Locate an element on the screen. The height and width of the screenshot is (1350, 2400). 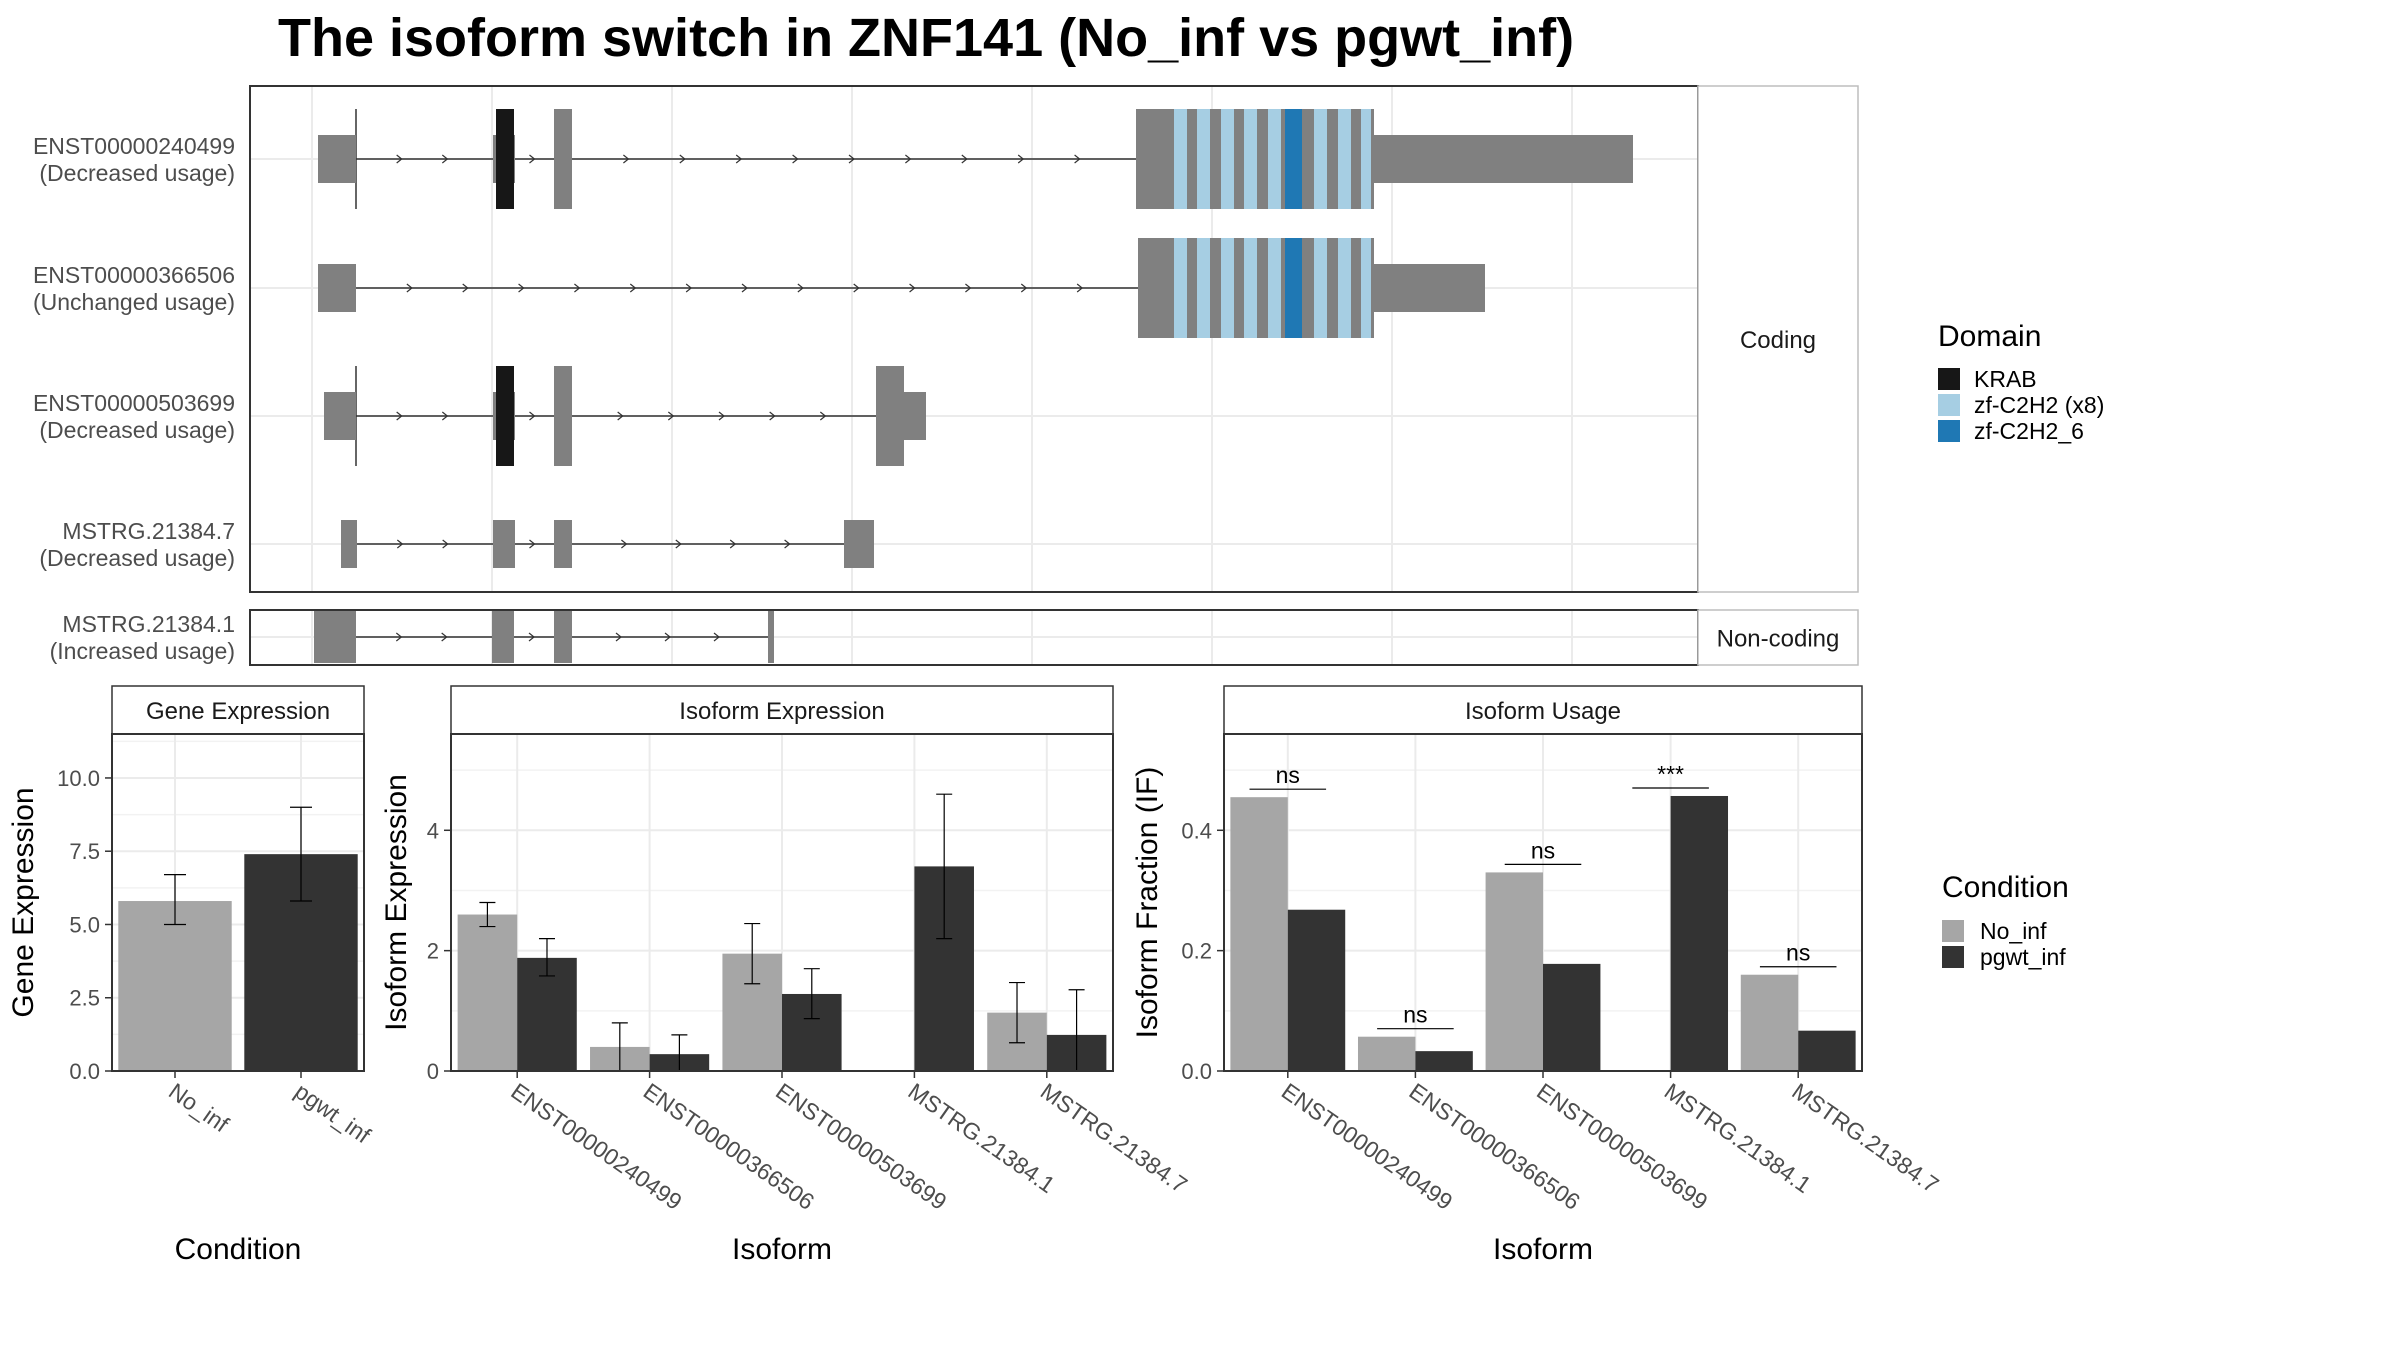
y-tick-label: 0.0 is located at coordinates (84, 1071).